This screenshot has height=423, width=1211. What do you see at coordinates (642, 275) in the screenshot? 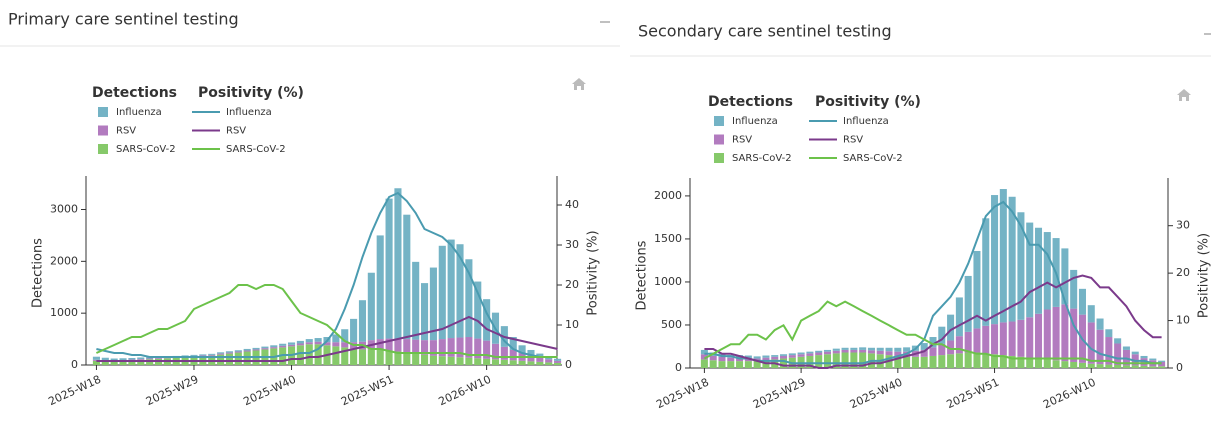
I see `y-axis-title: Detections` at bounding box center [642, 275].